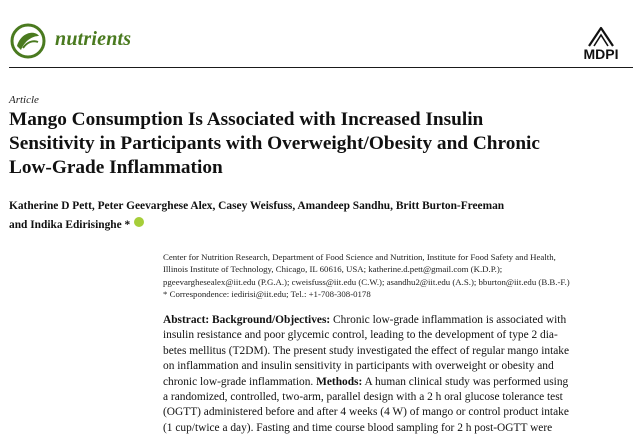 The height and width of the screenshot is (446, 640). What do you see at coordinates (321, 67) in the screenshot?
I see `header-divider` at bounding box center [321, 67].